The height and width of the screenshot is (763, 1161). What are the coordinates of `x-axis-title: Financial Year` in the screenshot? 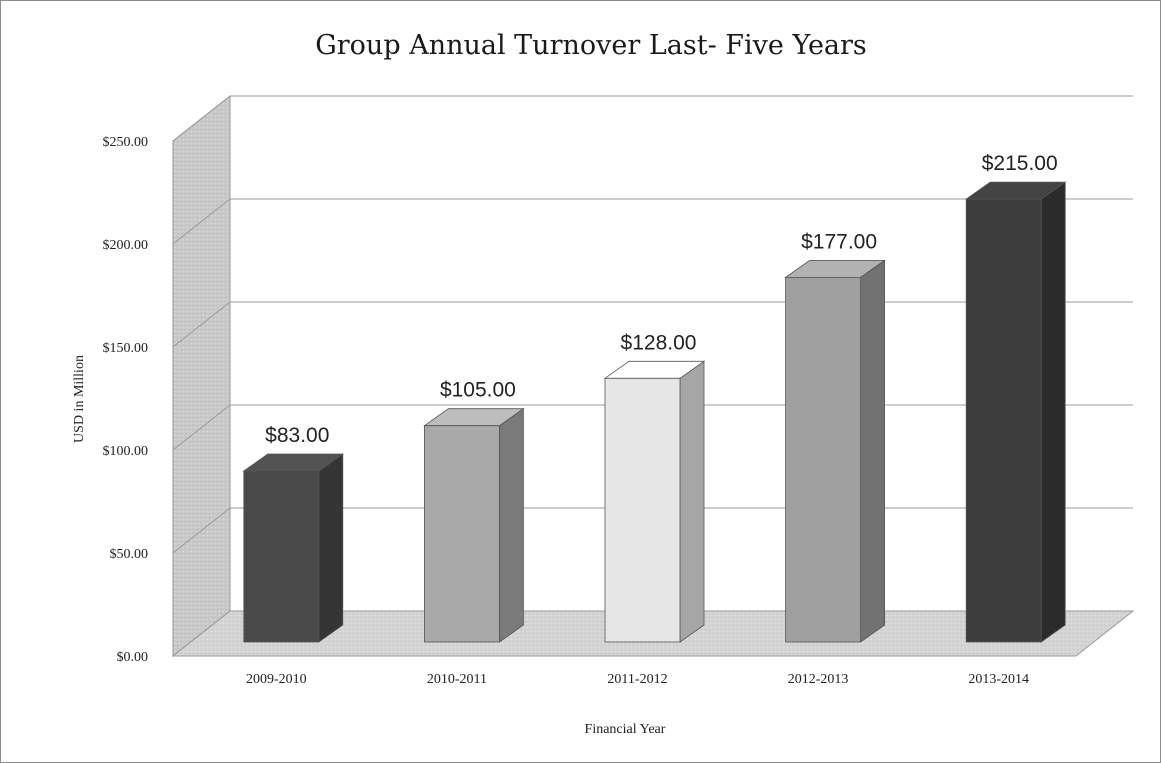 It's located at (625, 729).